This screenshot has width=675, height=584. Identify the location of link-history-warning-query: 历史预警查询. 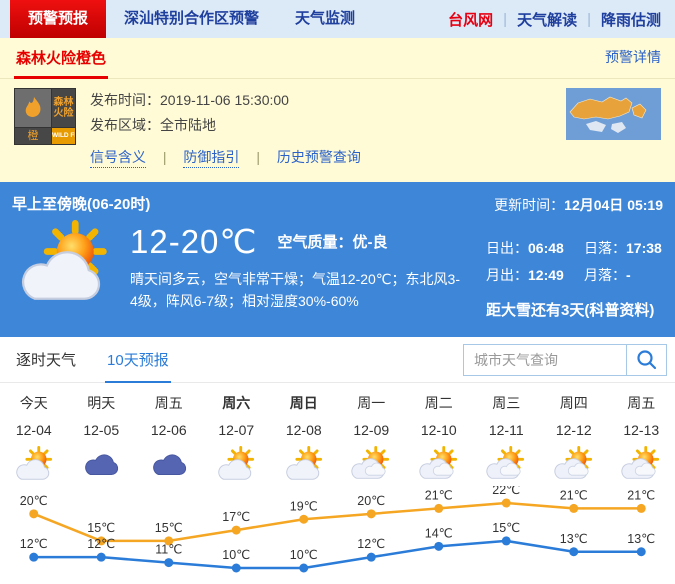
(318, 157).